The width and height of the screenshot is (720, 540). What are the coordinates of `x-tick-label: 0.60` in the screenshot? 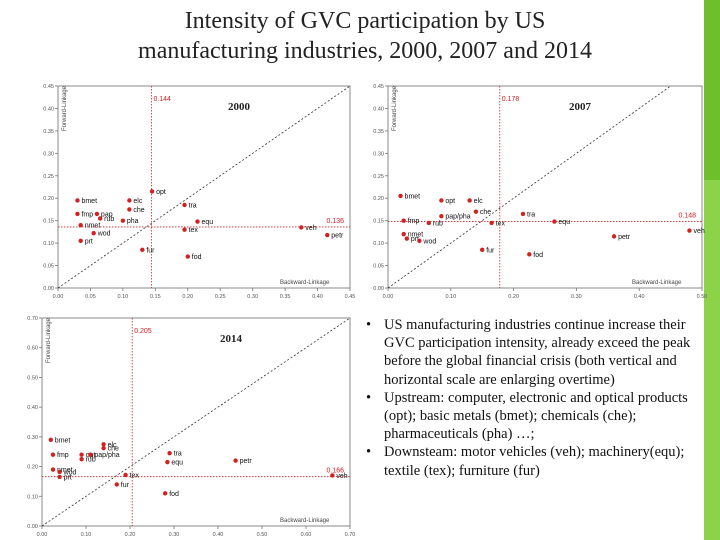 It's located at (306, 535).